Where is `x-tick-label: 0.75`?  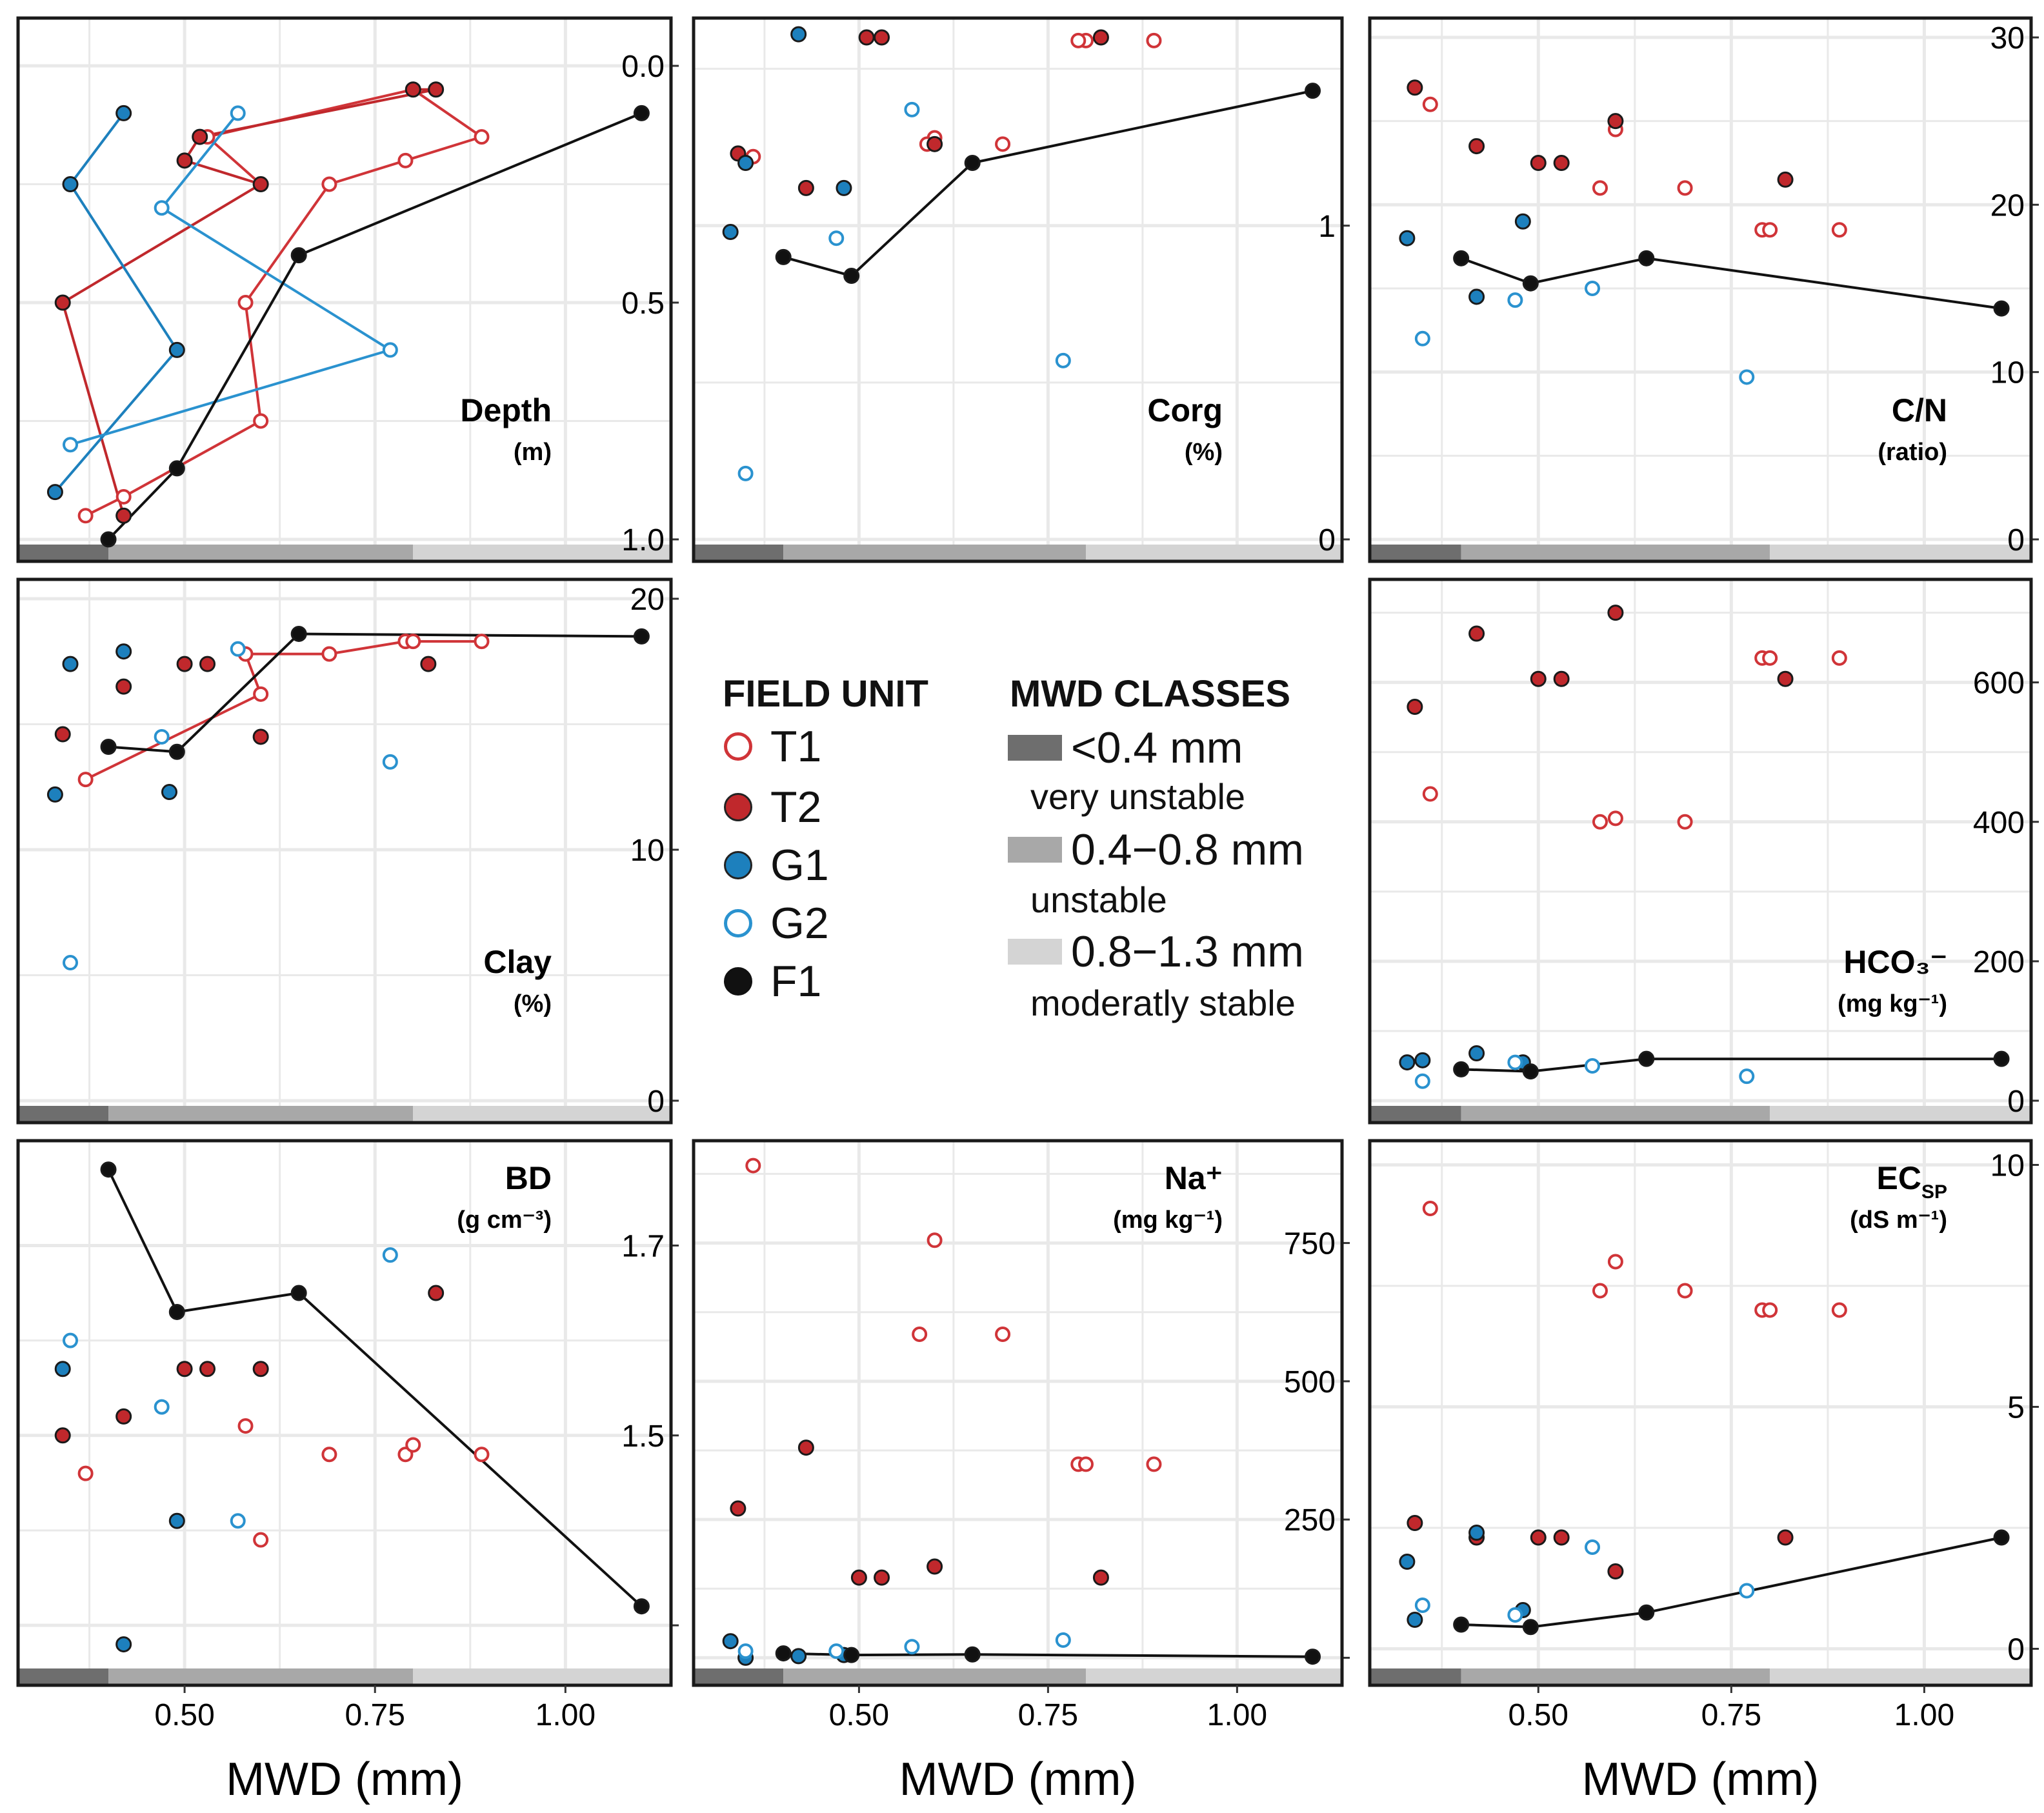 x-tick-label: 0.75 is located at coordinates (1048, 1715).